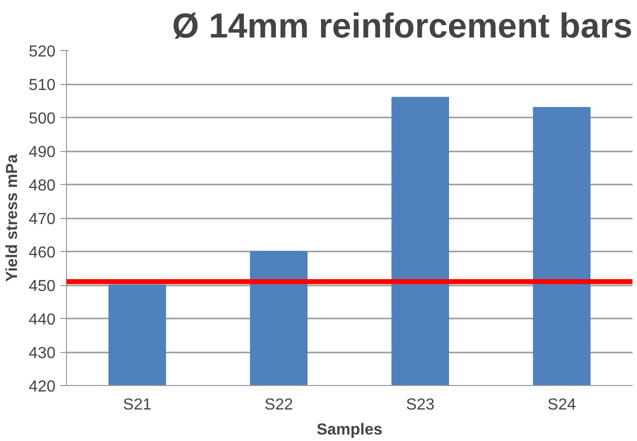 This screenshot has height=441, width=637. What do you see at coordinates (402, 27) in the screenshot?
I see `chart-title: Ø 14mm reinforcement bars` at bounding box center [402, 27].